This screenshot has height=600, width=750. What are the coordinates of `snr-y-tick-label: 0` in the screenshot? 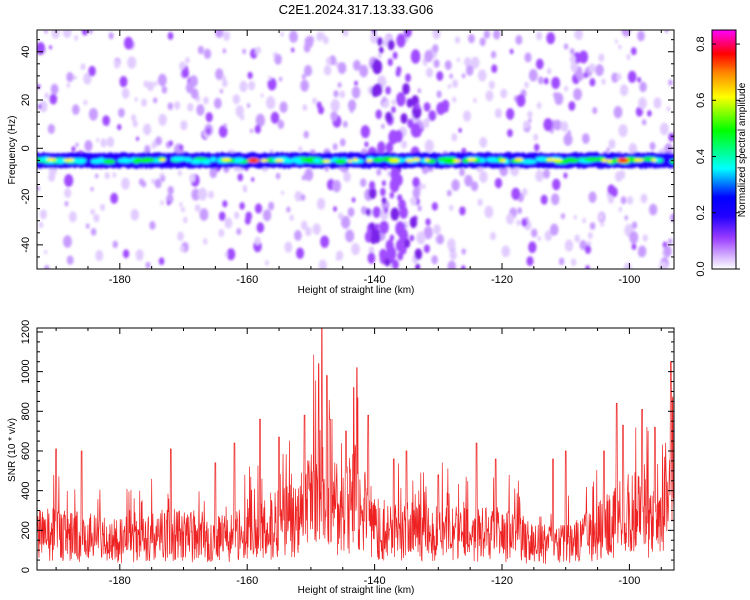 It's located at (26, 570).